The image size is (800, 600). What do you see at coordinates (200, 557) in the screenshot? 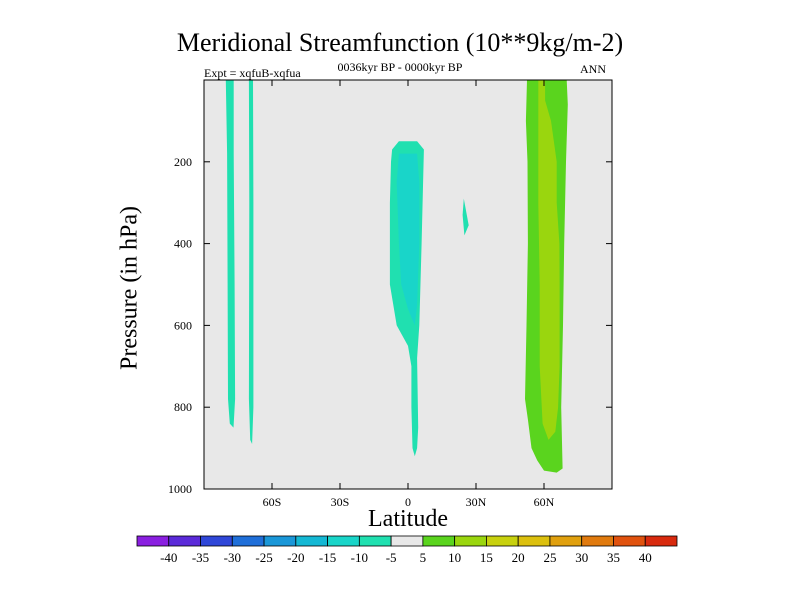
I see `colorbar-label: -35` at bounding box center [200, 557].